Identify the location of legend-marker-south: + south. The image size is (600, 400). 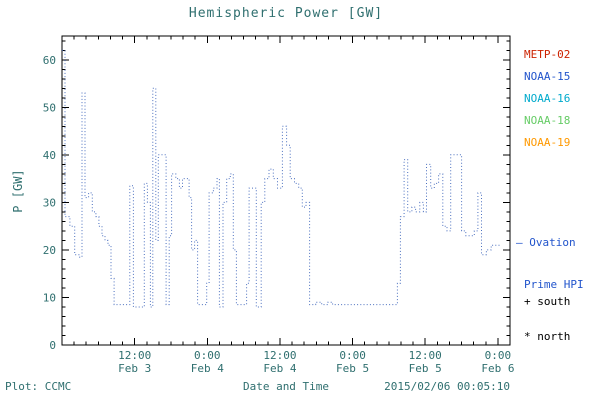
(547, 301).